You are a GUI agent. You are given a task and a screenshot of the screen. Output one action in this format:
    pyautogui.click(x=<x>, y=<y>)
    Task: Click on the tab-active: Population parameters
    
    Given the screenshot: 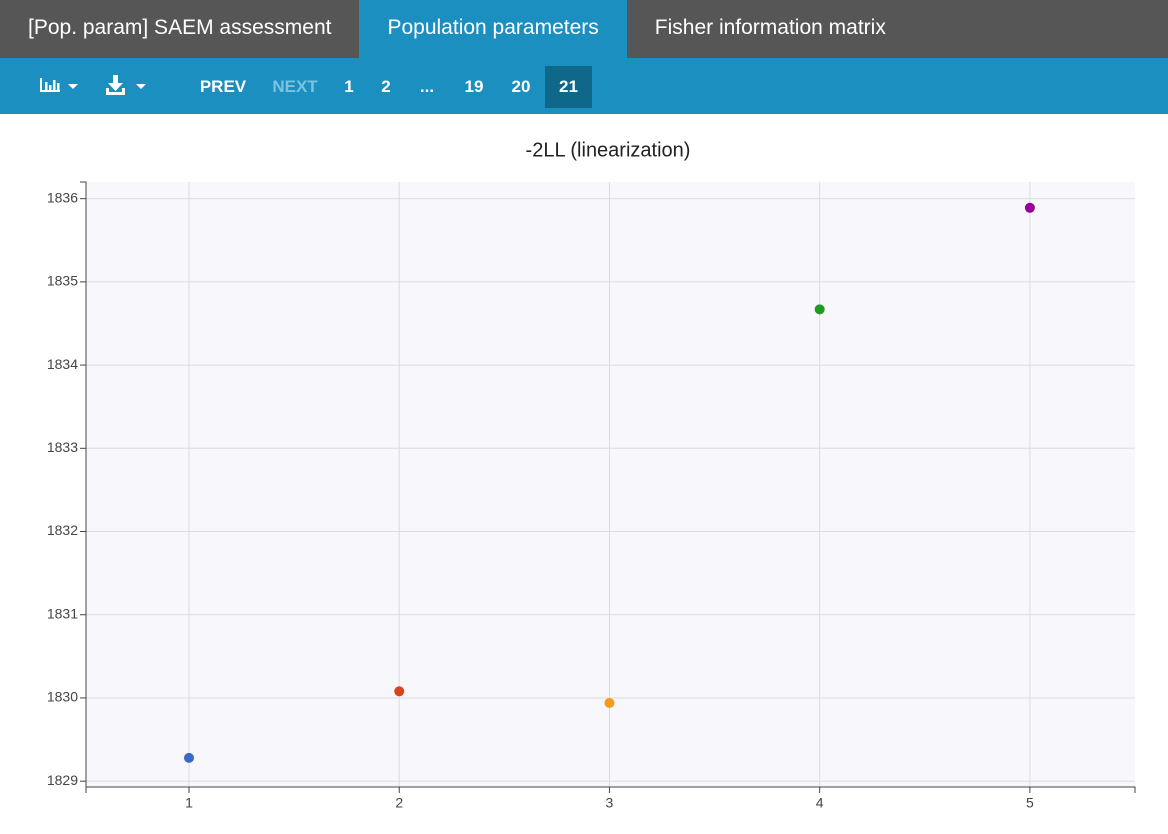 What is the action you would take?
    pyautogui.click(x=493, y=29)
    